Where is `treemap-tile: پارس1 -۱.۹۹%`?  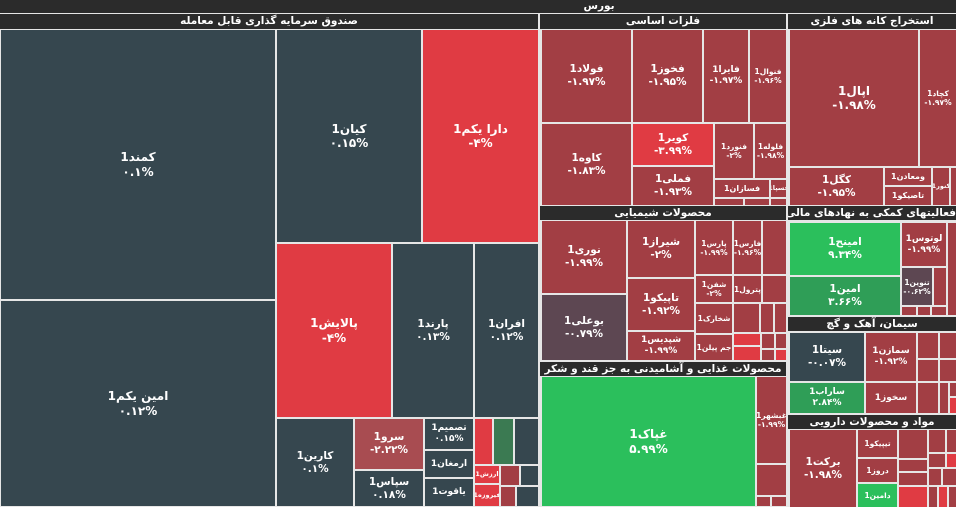 treemap-tile: پارس1 -۱.۹۹% is located at coordinates (714, 247).